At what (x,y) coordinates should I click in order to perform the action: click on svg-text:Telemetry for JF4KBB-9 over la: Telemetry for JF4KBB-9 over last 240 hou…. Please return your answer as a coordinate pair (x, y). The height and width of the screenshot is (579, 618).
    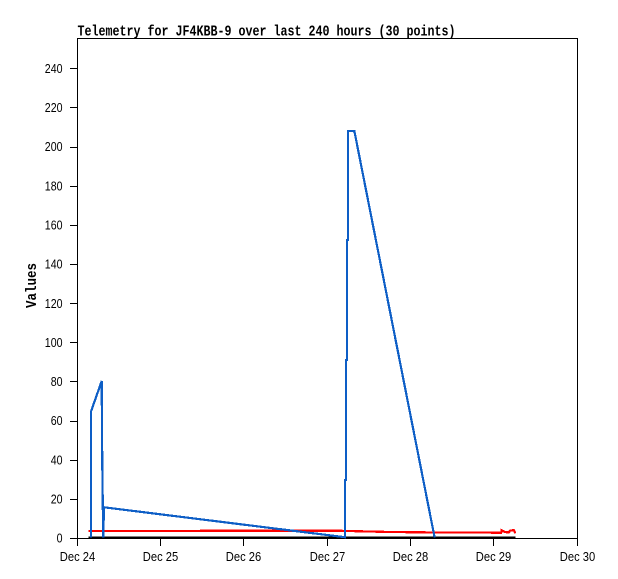
    Looking at the image, I should click on (267, 32).